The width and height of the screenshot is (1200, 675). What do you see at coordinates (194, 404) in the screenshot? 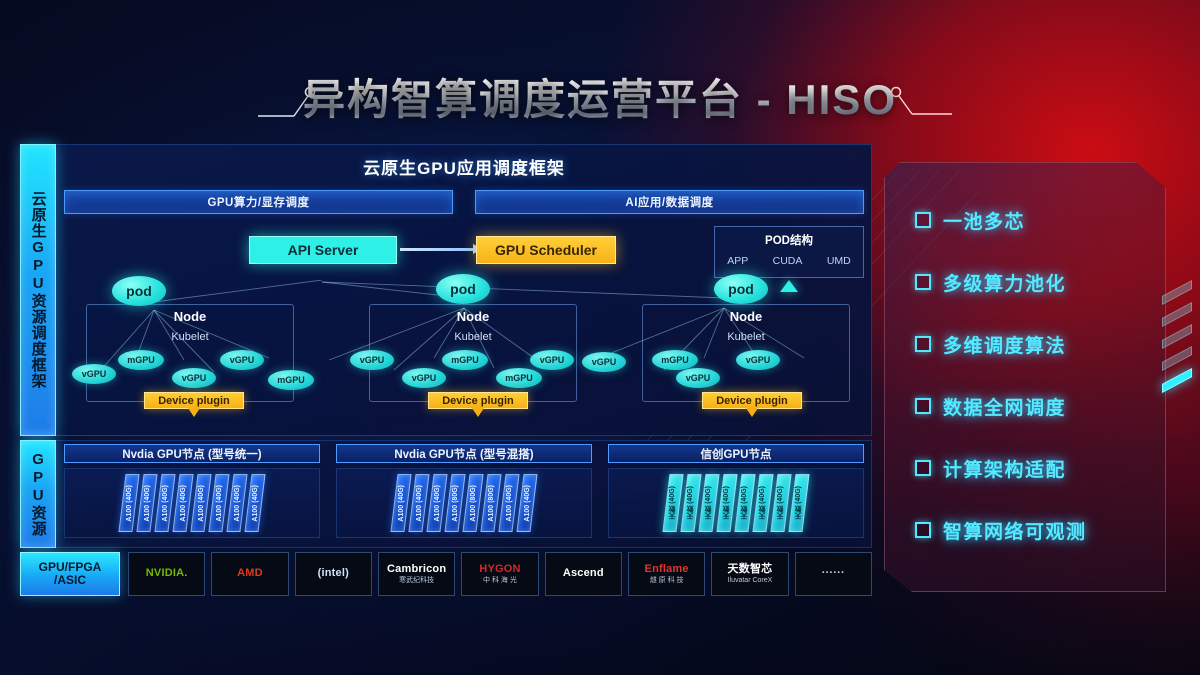
I see `device-plugin-1: Device plugin` at bounding box center [194, 404].